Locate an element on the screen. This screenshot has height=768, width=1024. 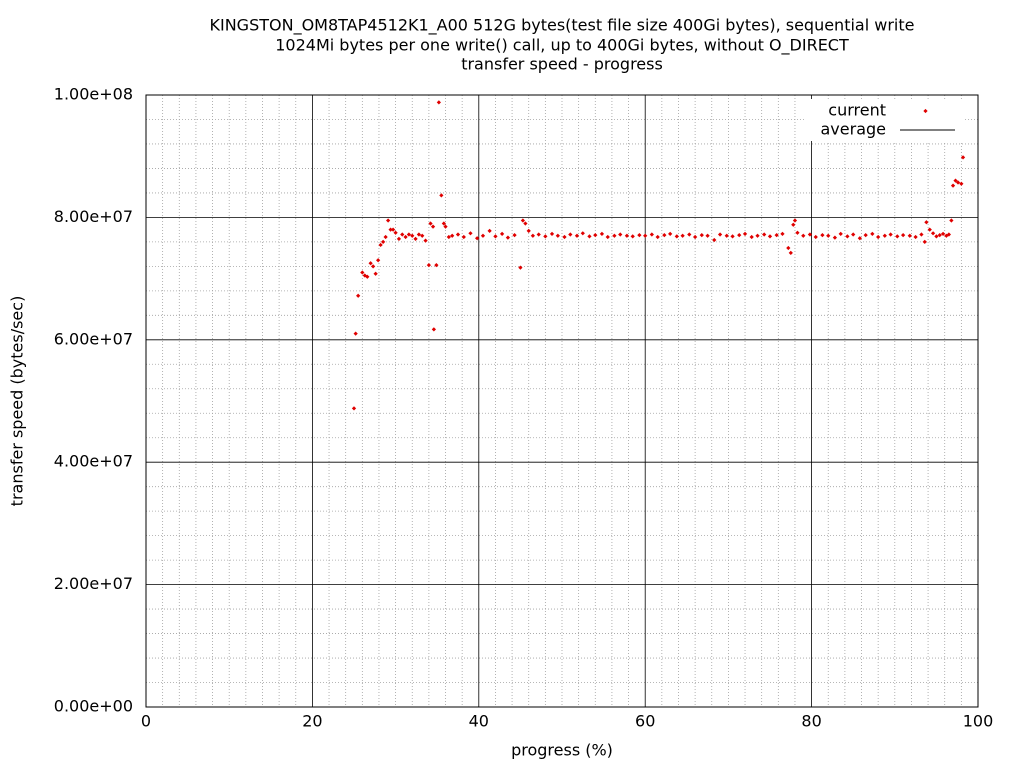
chart-subtitle: transfer speed - progress is located at coordinates (562, 64).